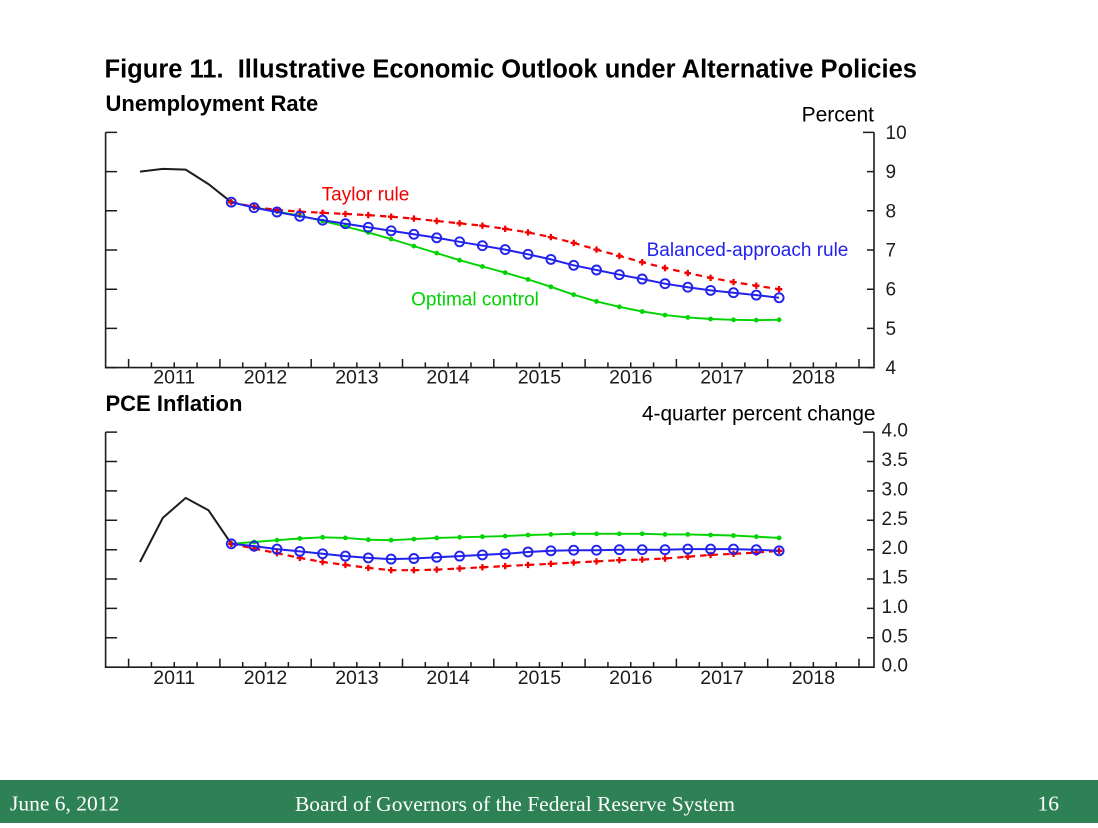 This screenshot has width=1098, height=828. I want to click on svg-text: 8, so click(891, 211).